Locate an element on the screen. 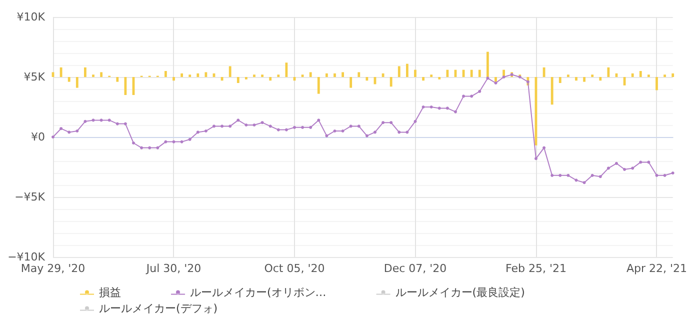  y-tick-label: −¥10K is located at coordinates (27, 257).